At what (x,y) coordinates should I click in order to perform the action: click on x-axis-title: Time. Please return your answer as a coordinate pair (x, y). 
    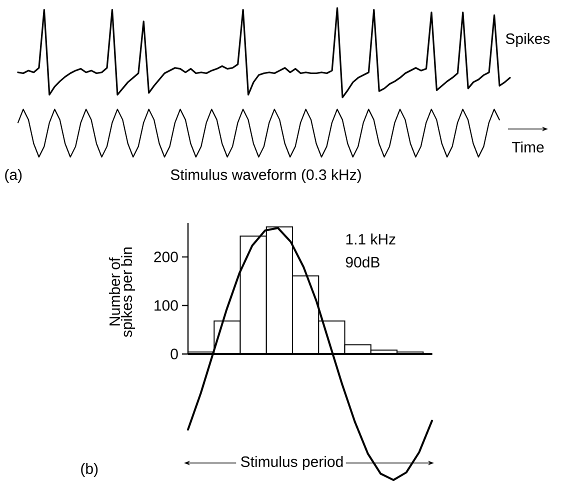
    Looking at the image, I should click on (528, 146).